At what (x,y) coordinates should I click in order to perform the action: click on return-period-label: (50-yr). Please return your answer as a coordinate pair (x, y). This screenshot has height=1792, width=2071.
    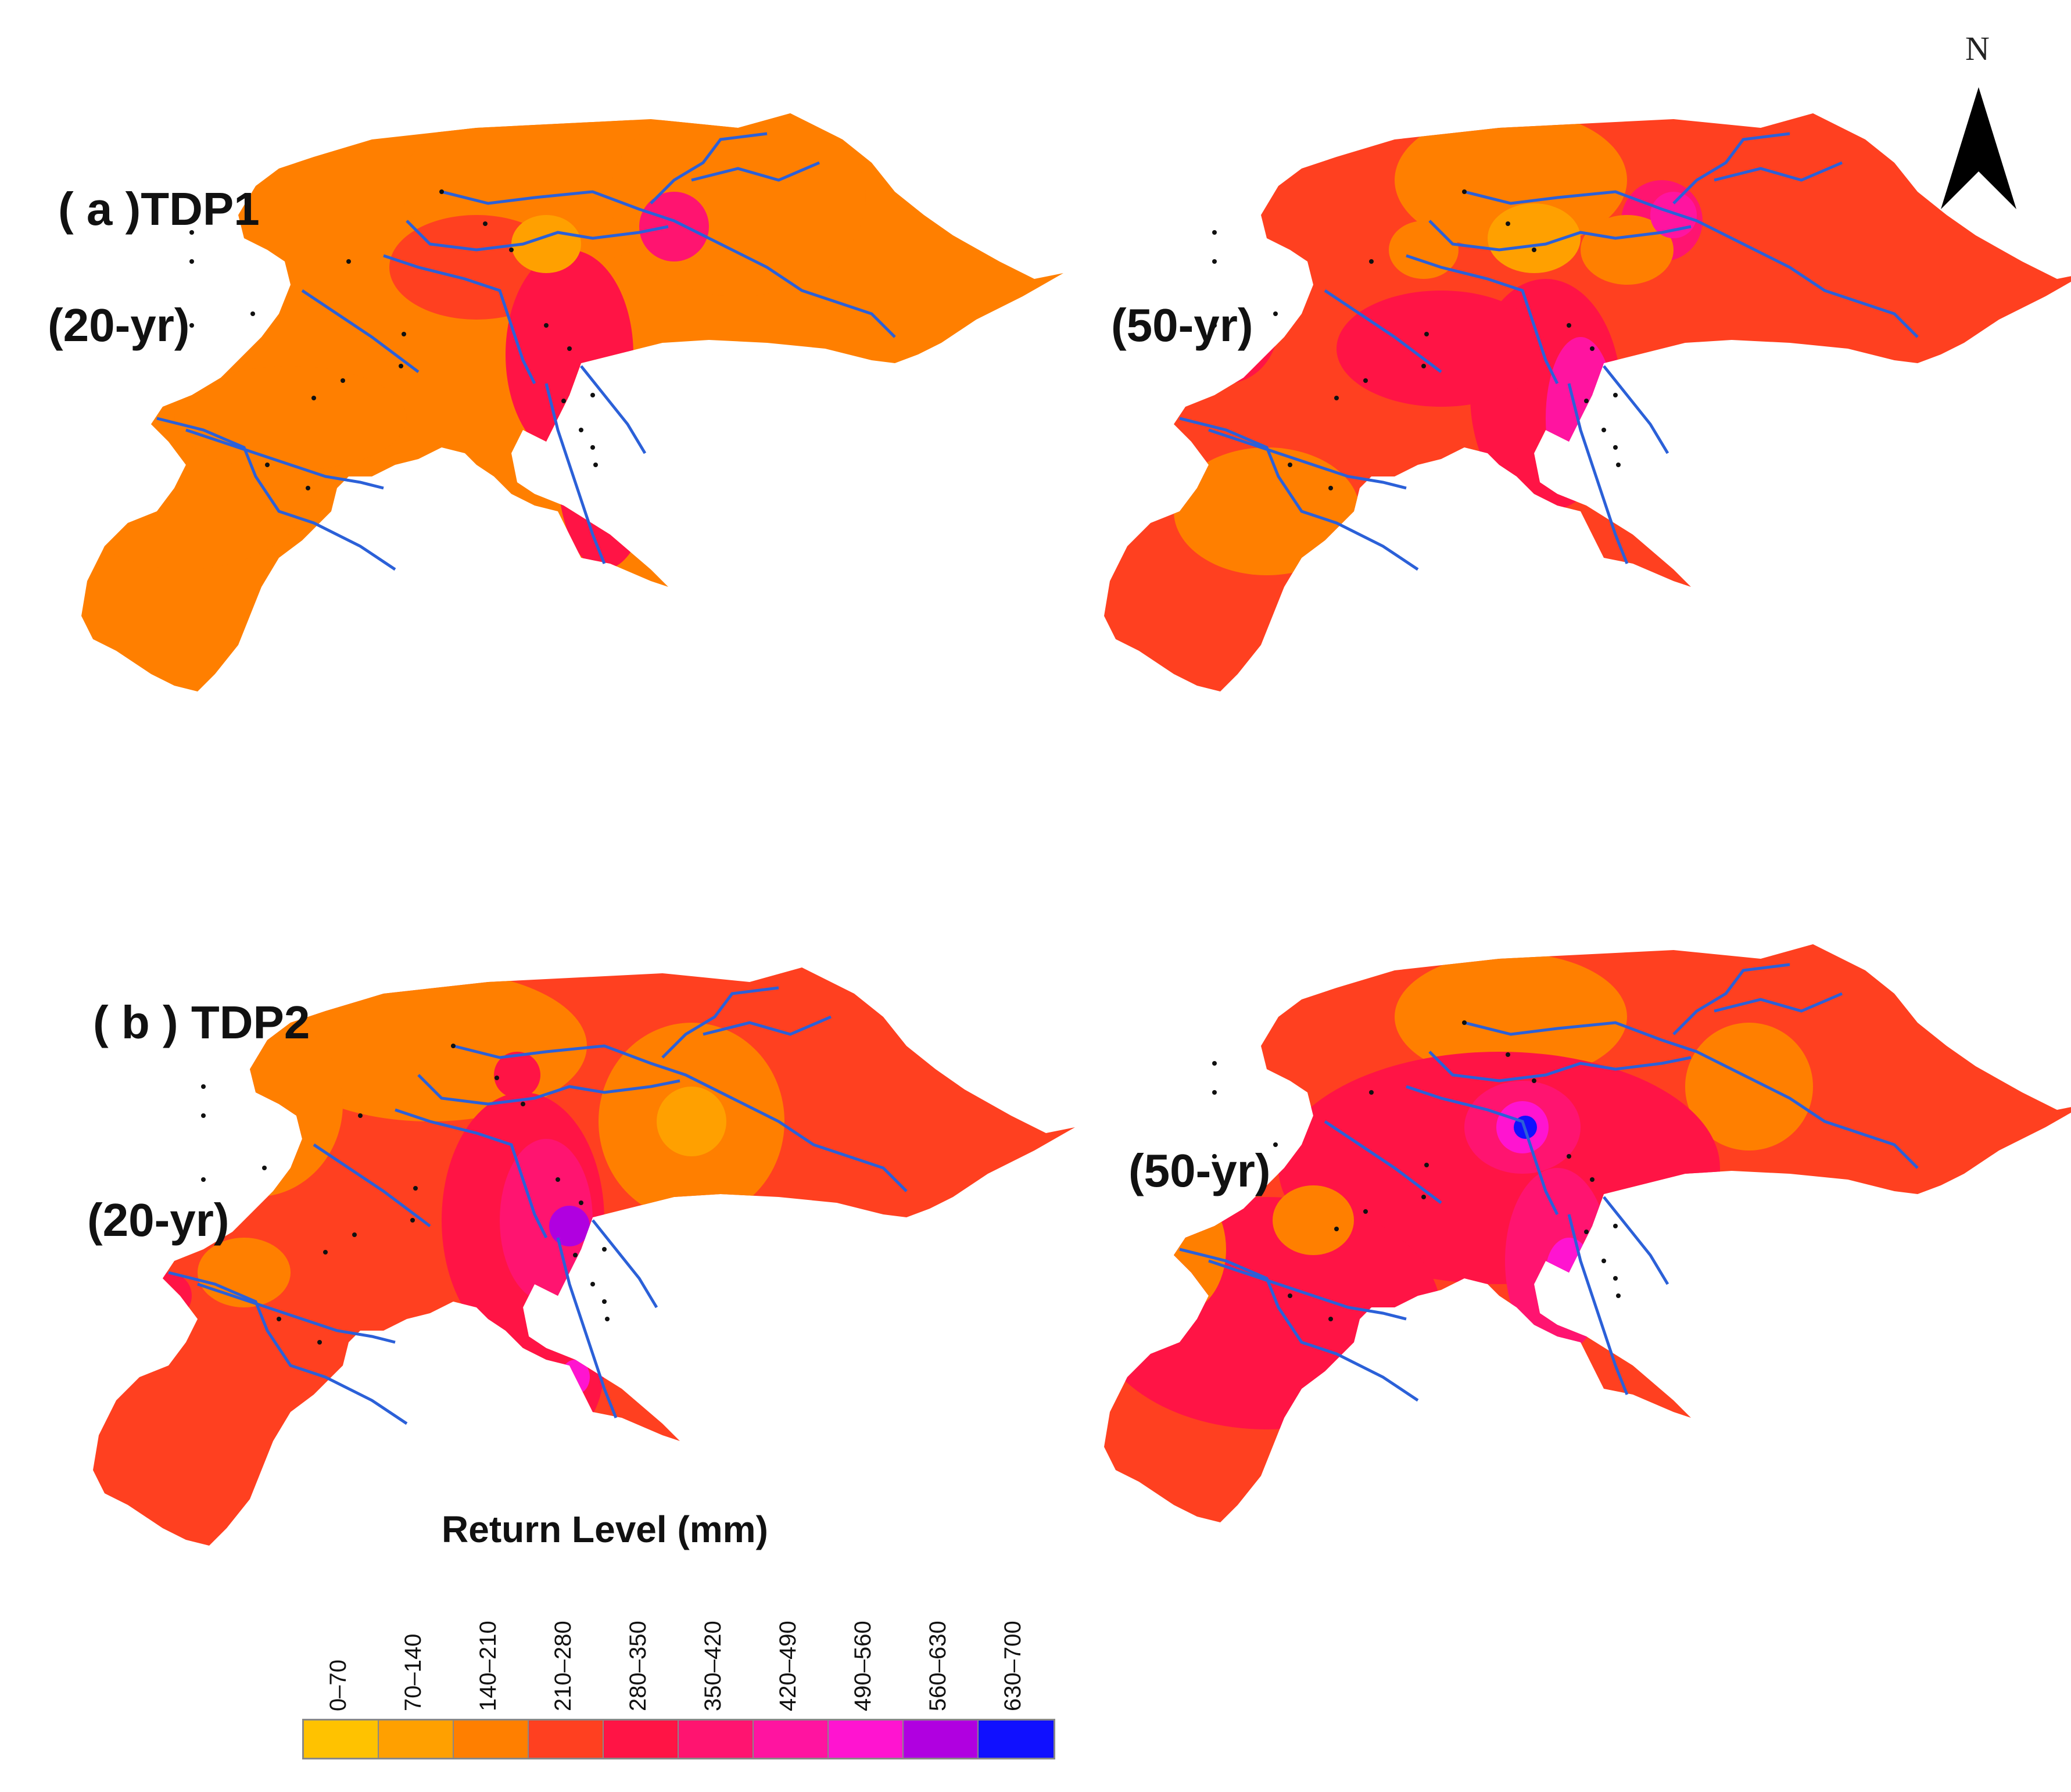
    Looking at the image, I should click on (1182, 325).